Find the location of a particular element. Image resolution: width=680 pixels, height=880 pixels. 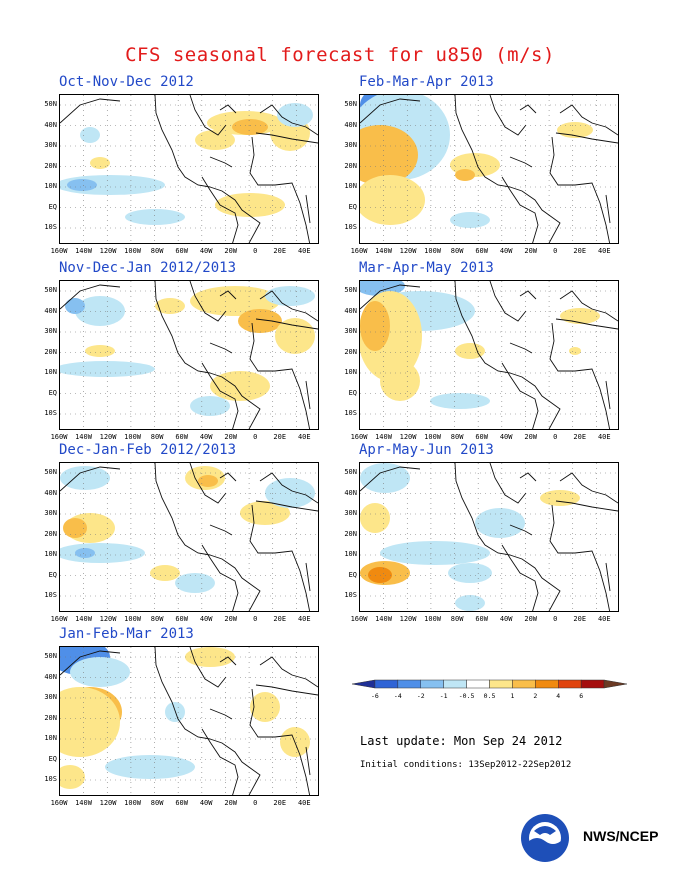

colorbar-label: 1 is located at coordinates (512, 696).